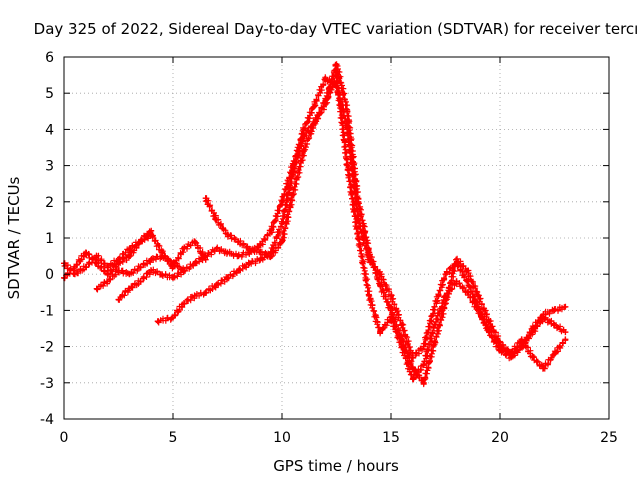 The image size is (640, 480). Describe the element at coordinates (391, 438) in the screenshot. I see `x-tick-label: 15` at that location.